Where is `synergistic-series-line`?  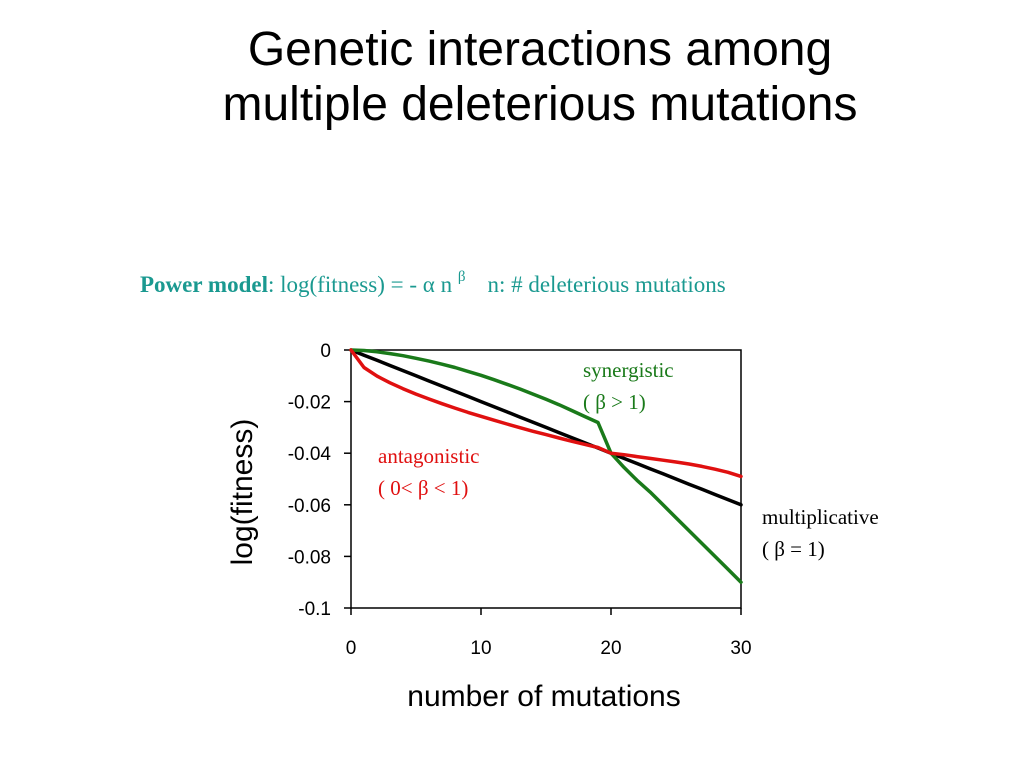
synergistic-series-line is located at coordinates (546, 466).